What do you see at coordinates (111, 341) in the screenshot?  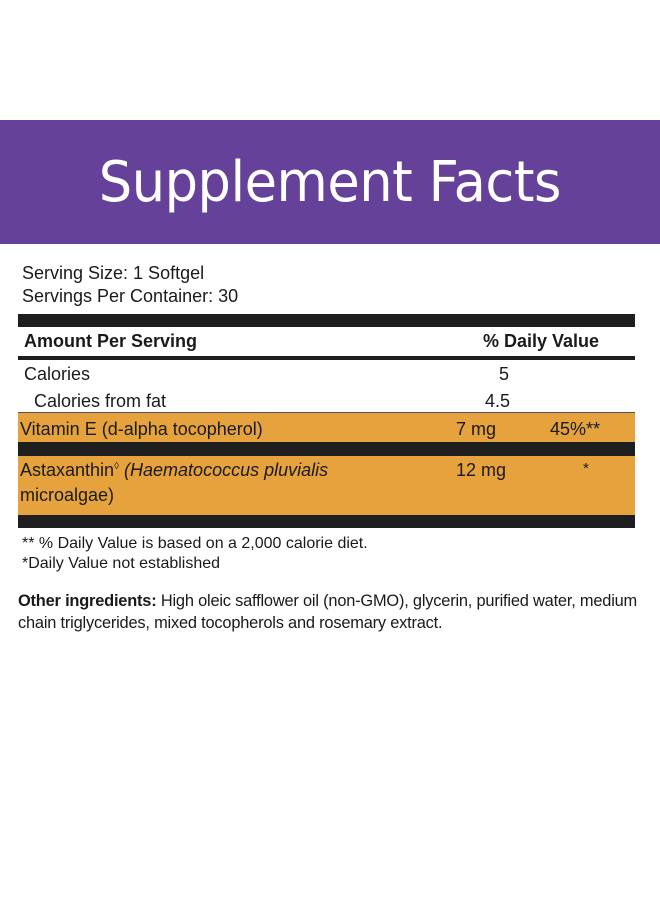 I see `amount-per-serving-header: Amount Per Serving` at bounding box center [111, 341].